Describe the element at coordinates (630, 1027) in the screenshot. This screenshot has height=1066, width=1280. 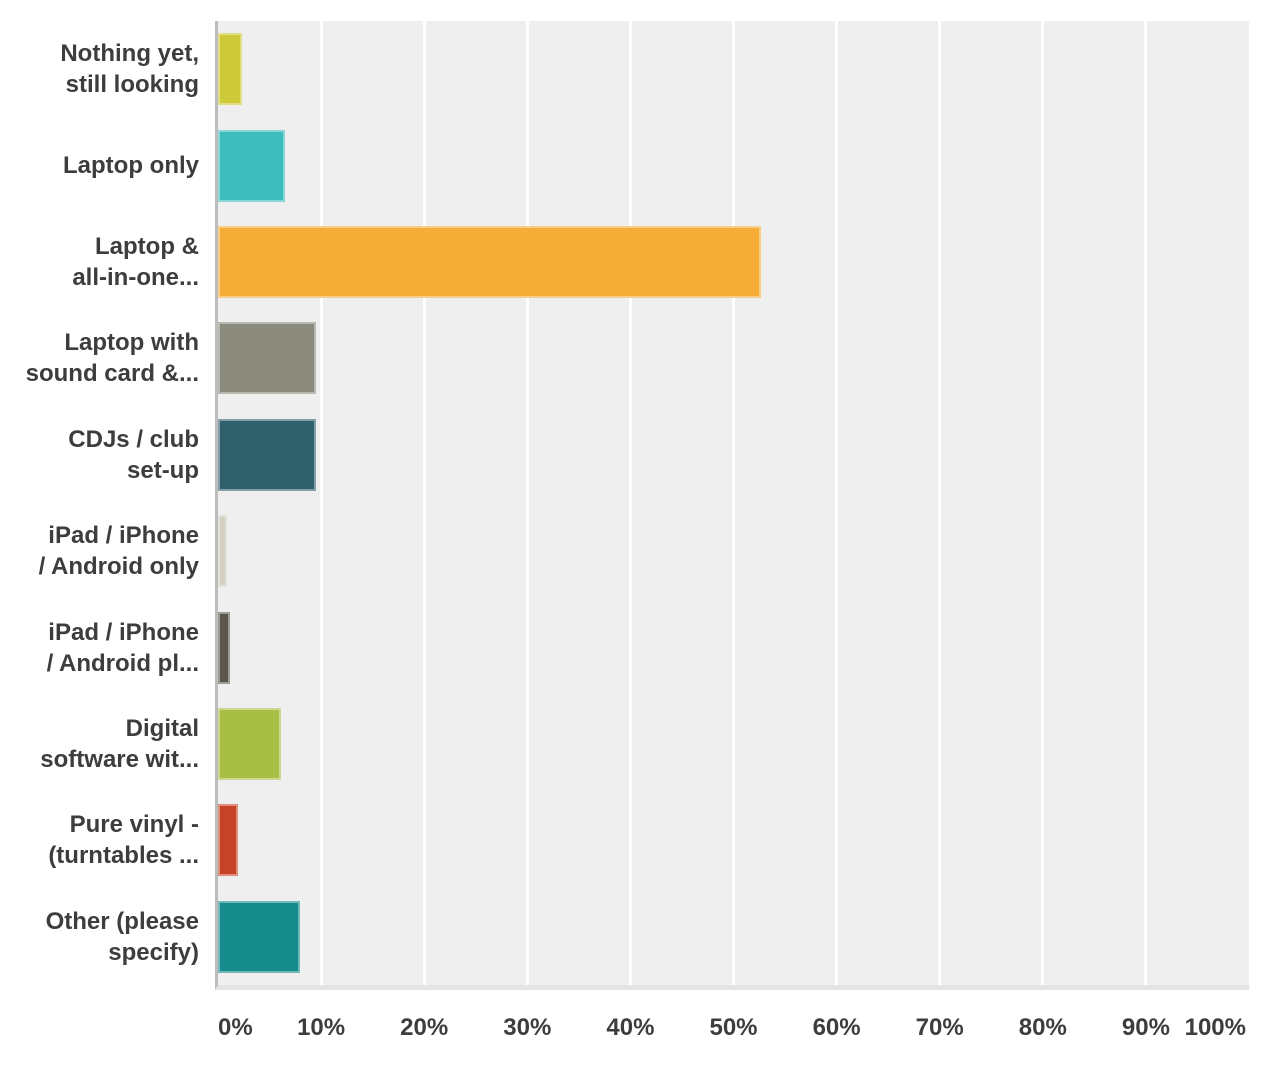
I see `x-tick-label: 40%` at that location.